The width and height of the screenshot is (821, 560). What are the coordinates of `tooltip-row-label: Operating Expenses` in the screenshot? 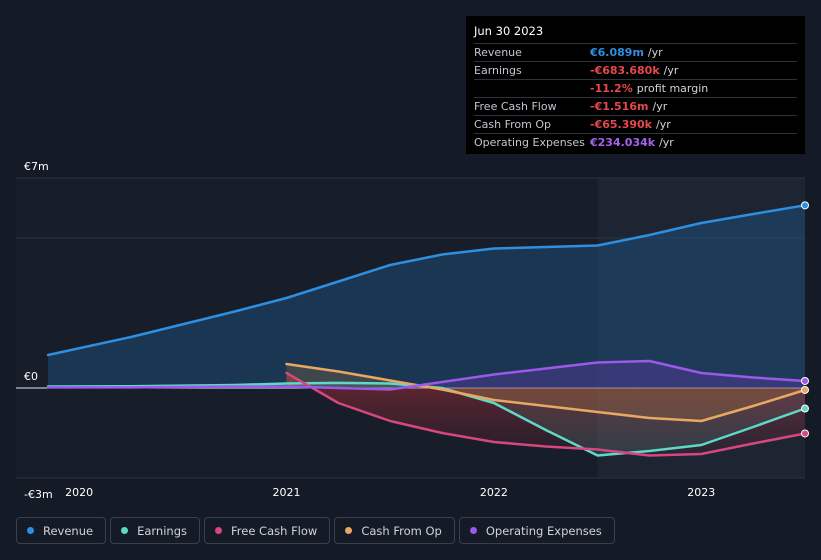 It's located at (529, 142).